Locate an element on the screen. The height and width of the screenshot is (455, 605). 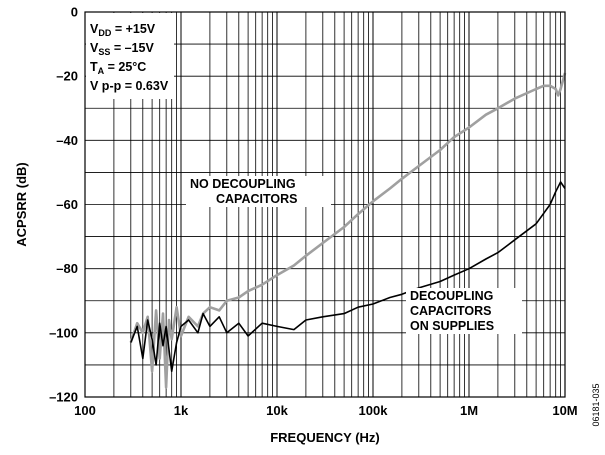
condition-ta: TA = 25°C is located at coordinates (118, 68).